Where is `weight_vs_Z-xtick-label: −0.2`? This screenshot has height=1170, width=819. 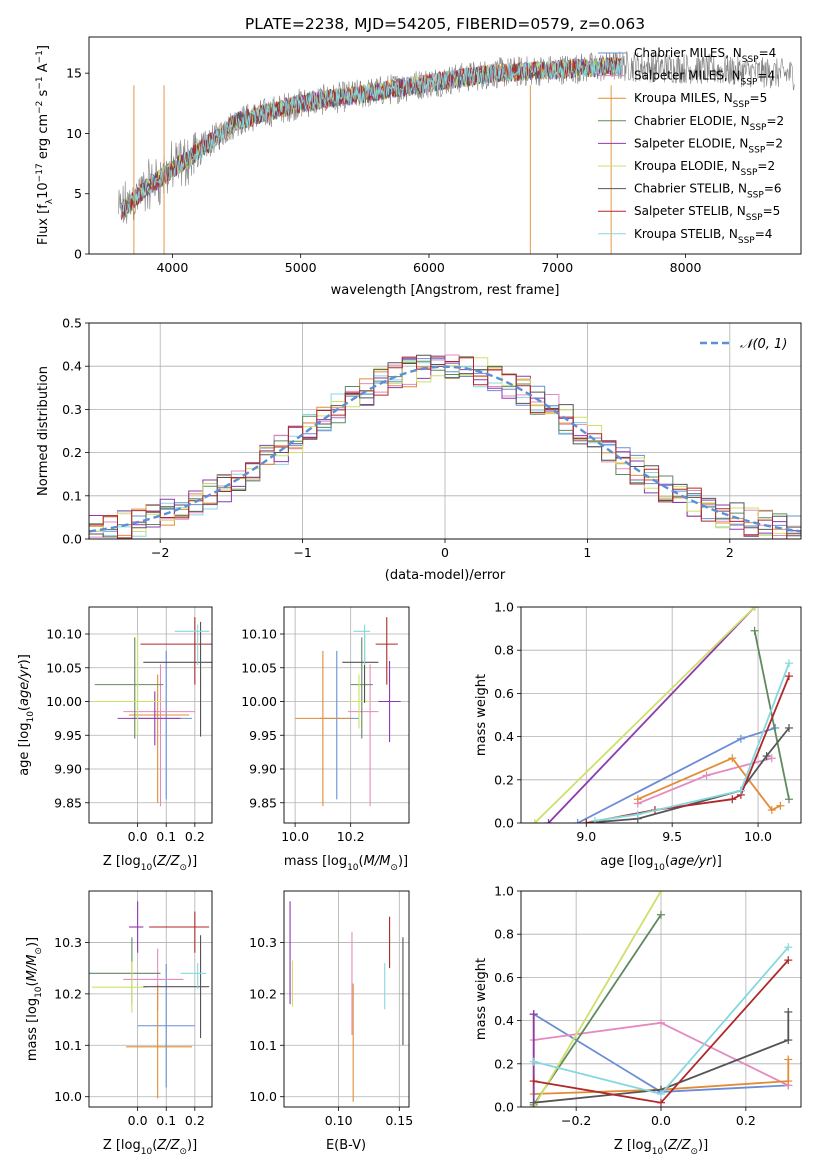 weight_vs_Z-xtick-label: −0.2 is located at coordinates (576, 1120).